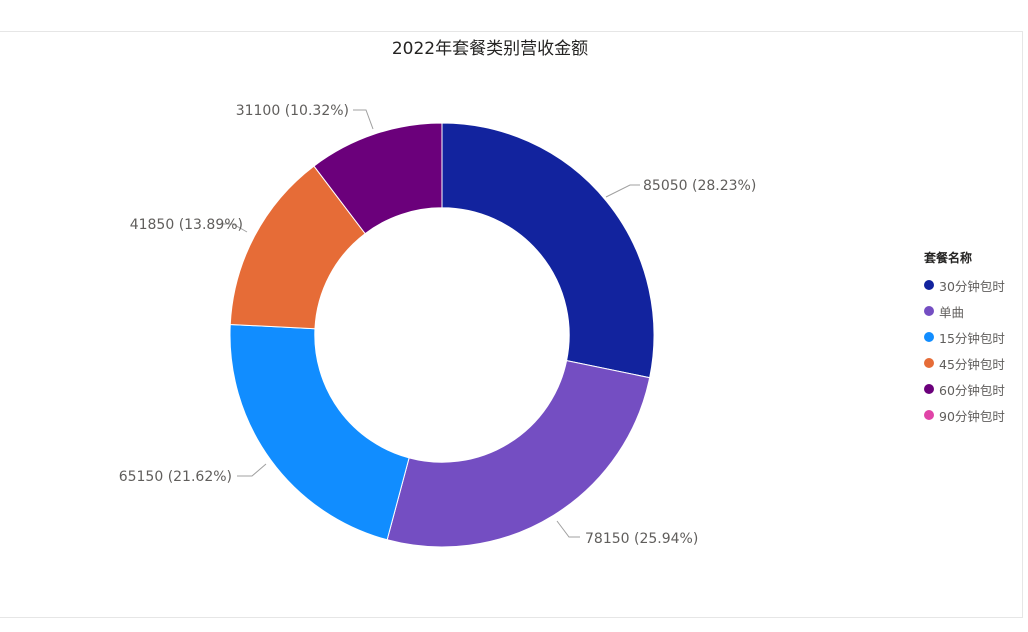 This screenshot has height=632, width=1028. Describe the element at coordinates (699, 186) in the screenshot. I see `data-label-1: 85050 (28.23%)` at that location.